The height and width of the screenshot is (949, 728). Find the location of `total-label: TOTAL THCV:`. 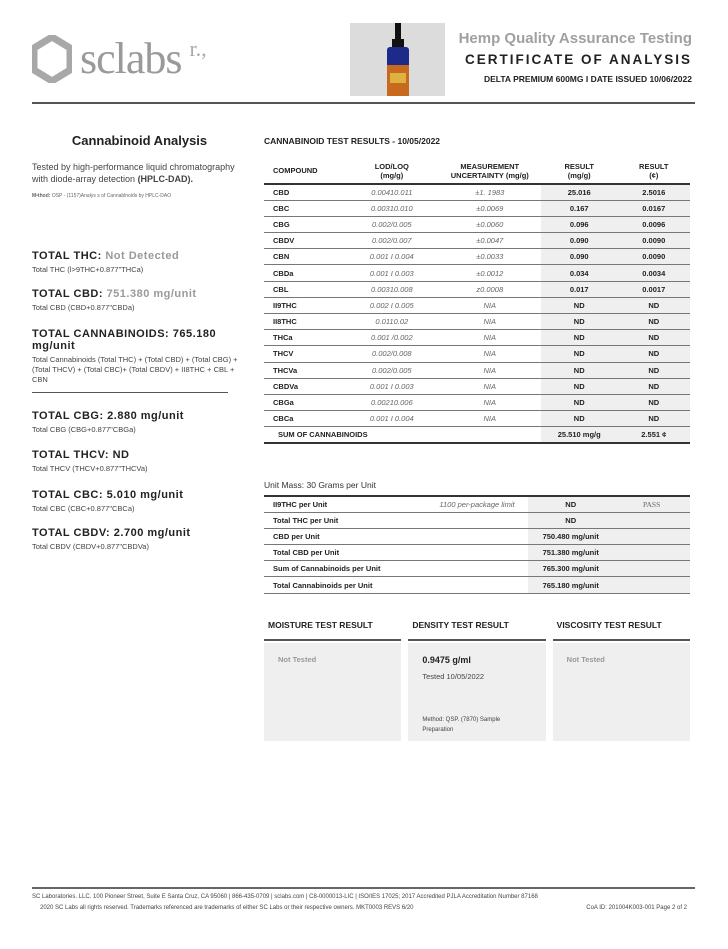

total-label: TOTAL THCV: is located at coordinates (70, 455).